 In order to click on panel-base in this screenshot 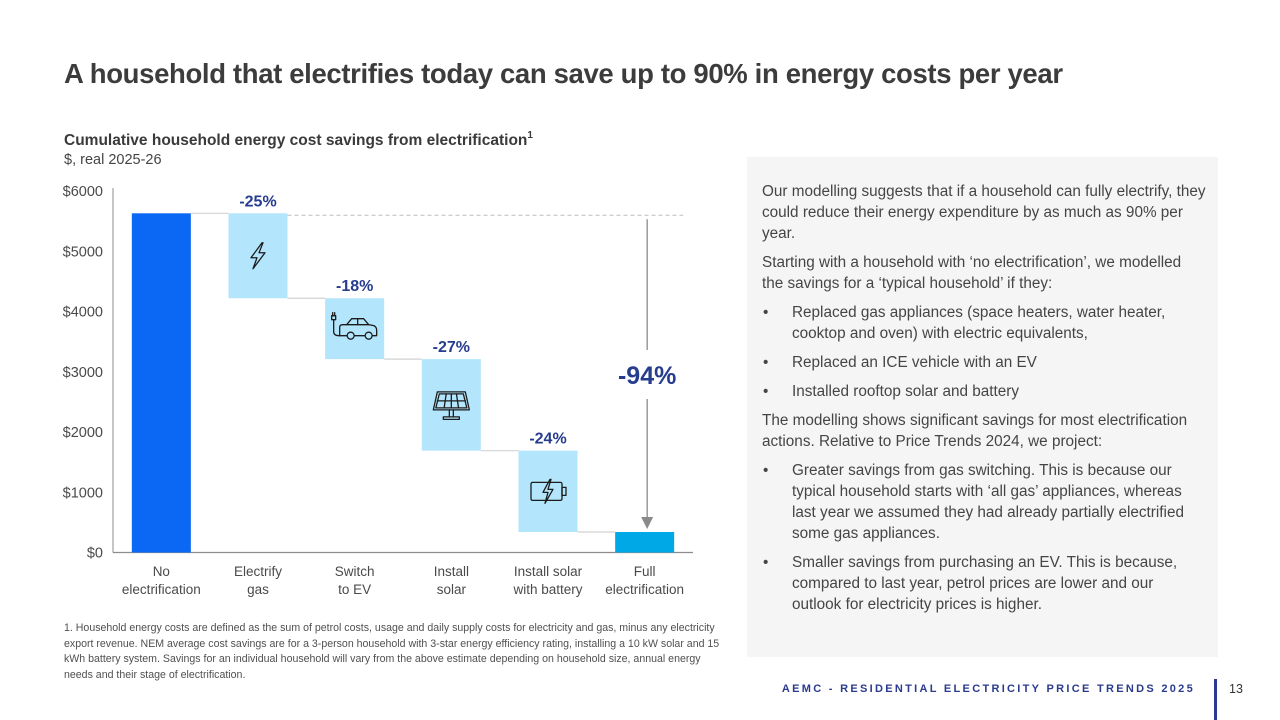, I will do `click(451, 418)`.